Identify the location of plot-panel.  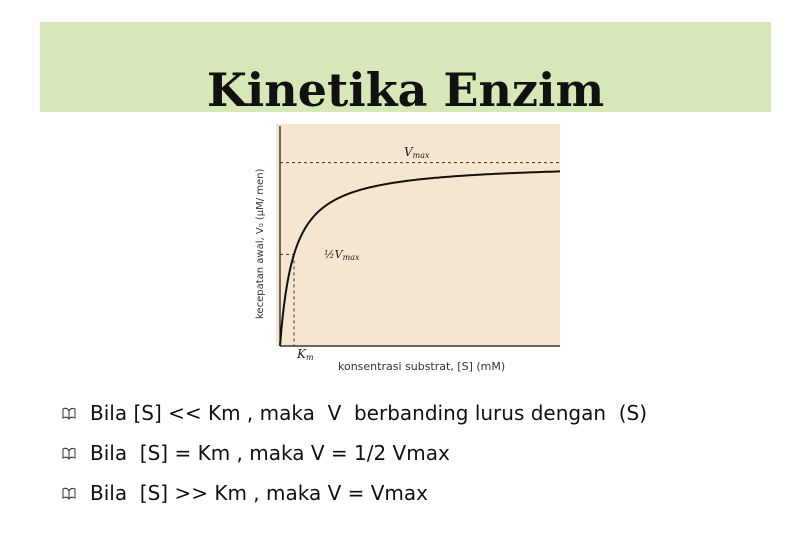
(418, 235).